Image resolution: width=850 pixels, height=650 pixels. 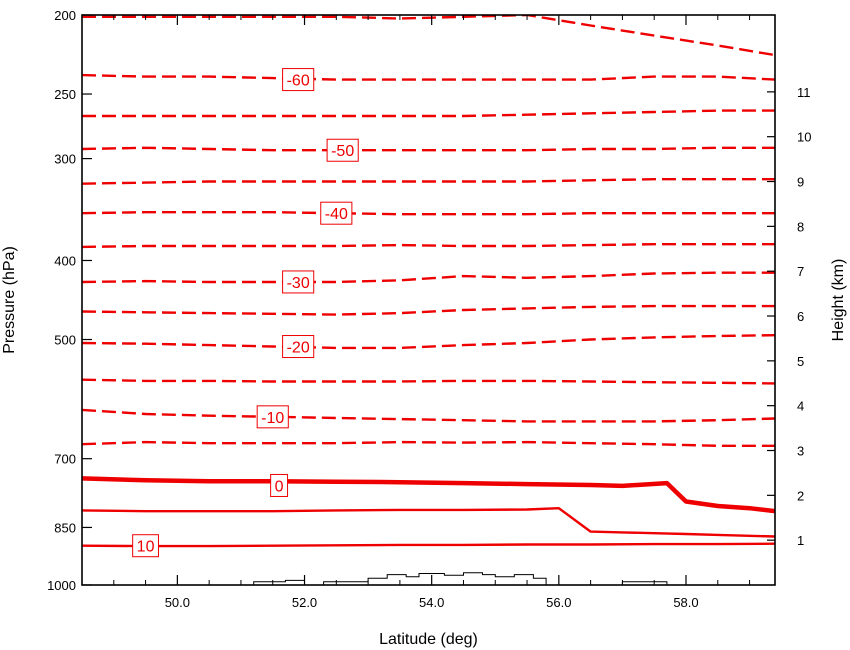 What do you see at coordinates (65, 94) in the screenshot?
I see `y-tick-label: 250` at bounding box center [65, 94].